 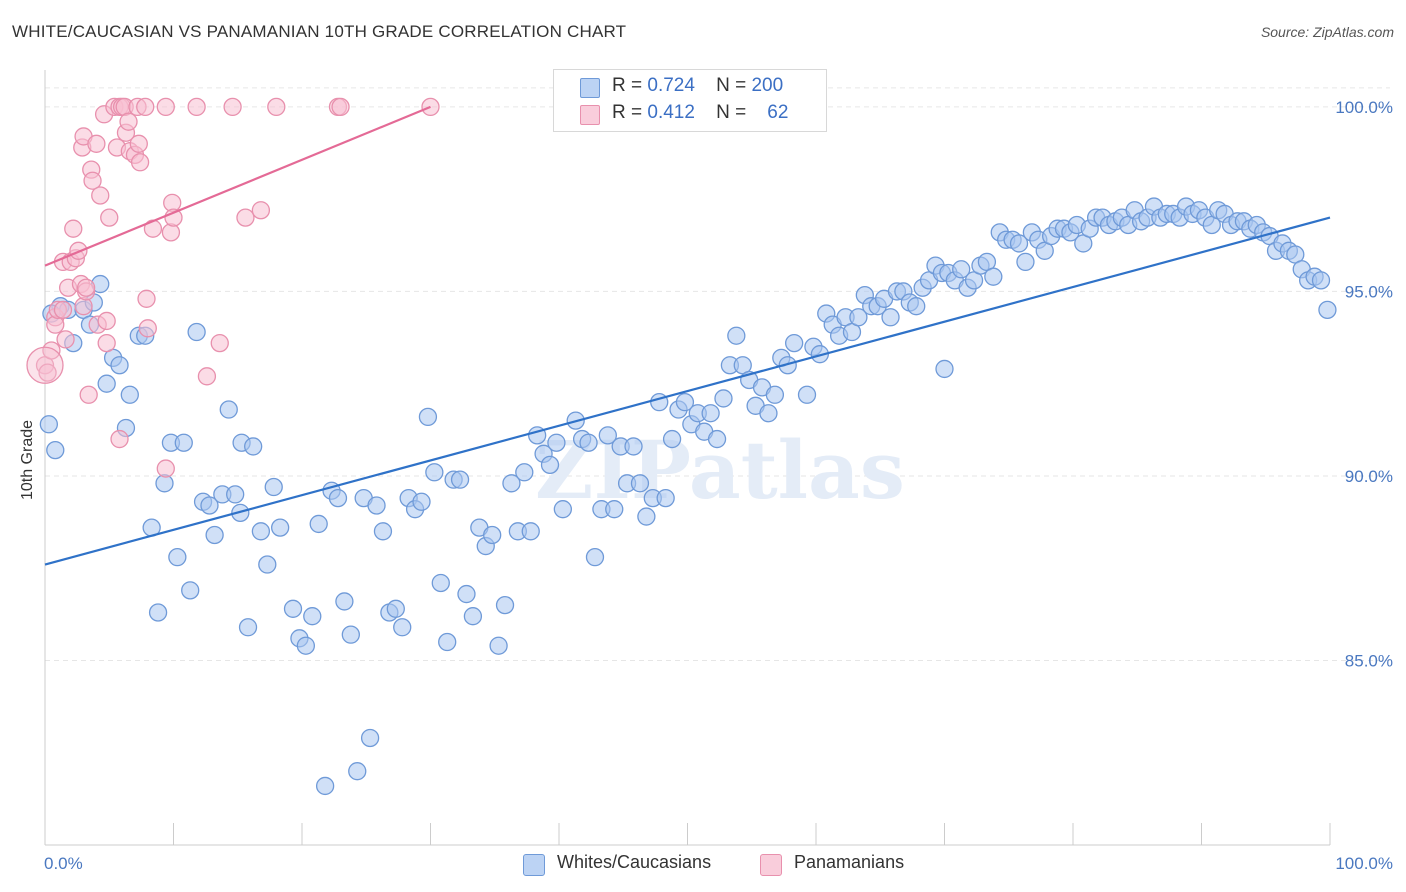 I want to click on blue-swatch, so click(x=590, y=88).